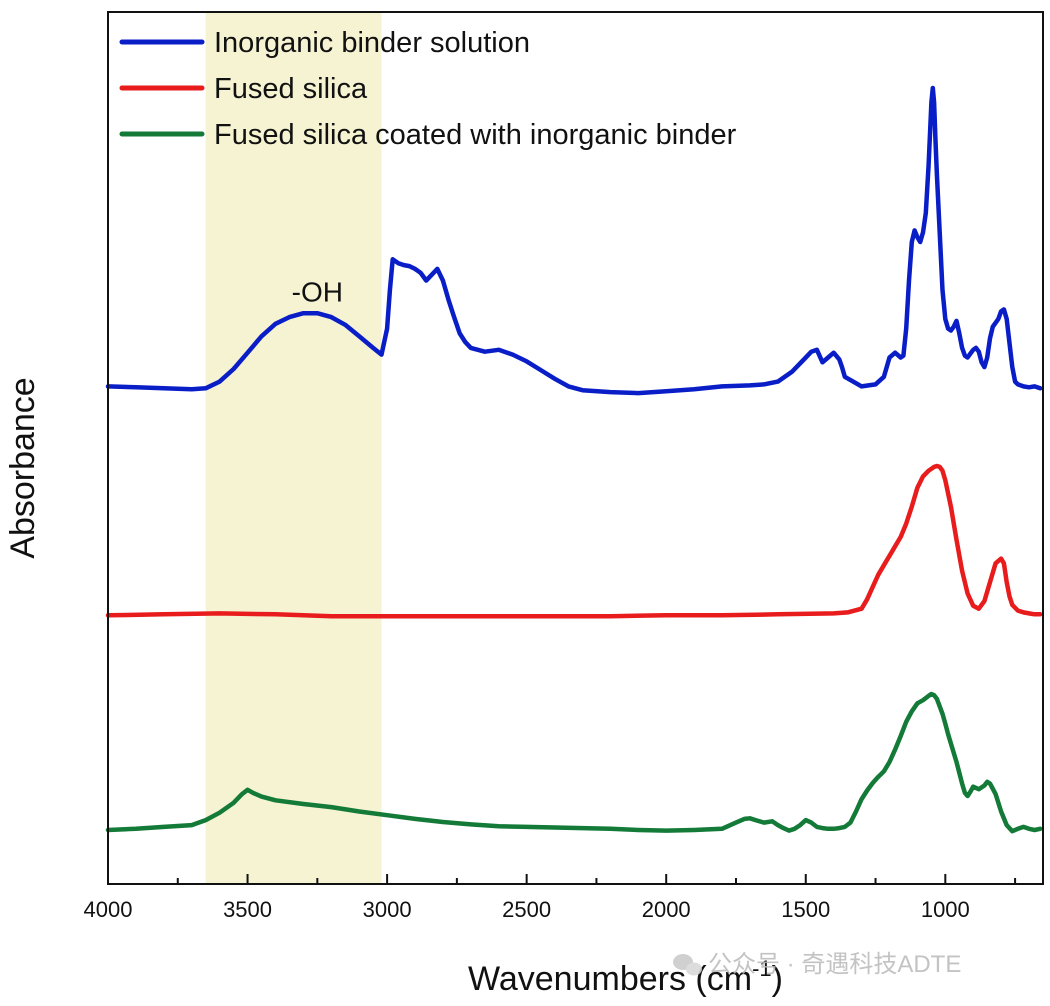 The height and width of the screenshot is (1006, 1050). I want to click on x-axis-ticks: 4000 3500 3000 2500 2000 1500 1000, so click(550, 898).